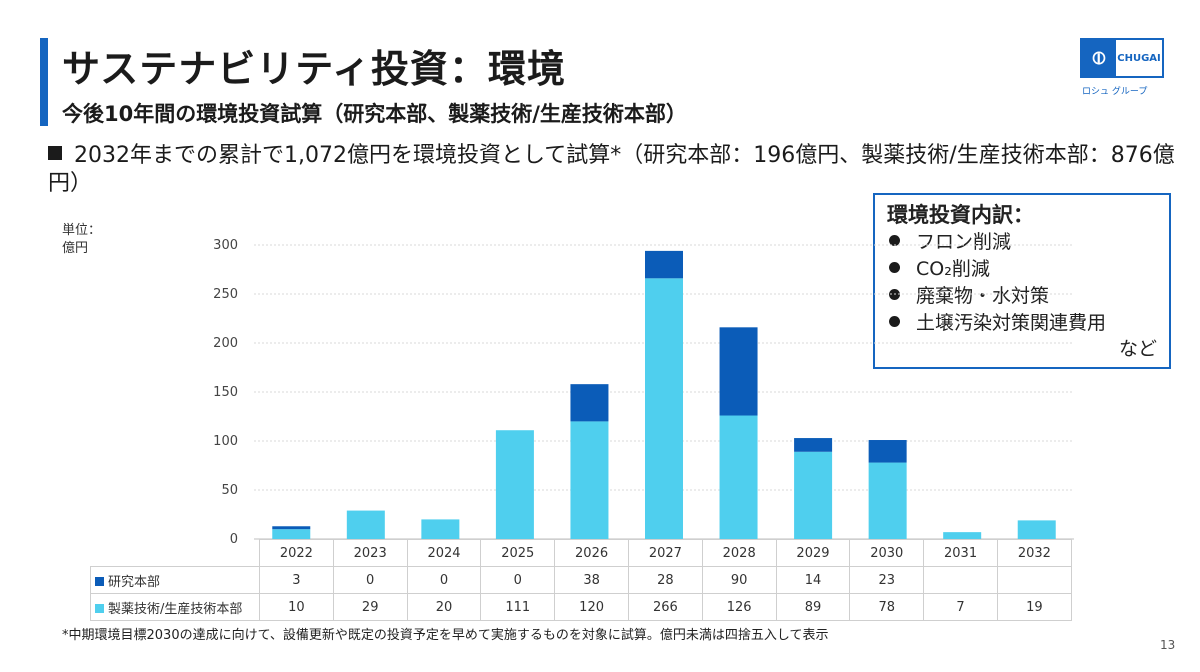 This screenshot has width=1200, height=672. What do you see at coordinates (370, 607) in the screenshot?
I see `table-value-cell: 29` at bounding box center [370, 607].